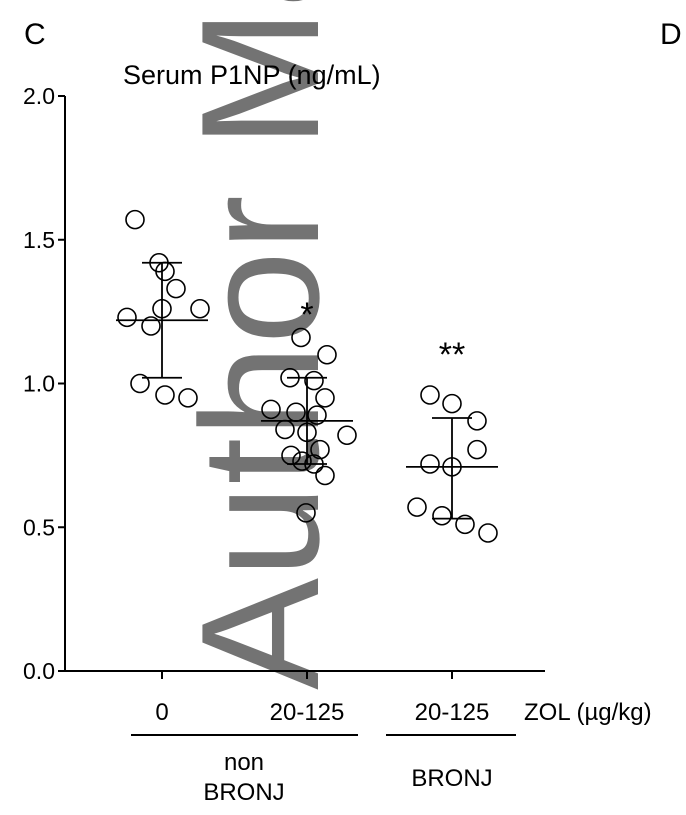 Image resolution: width=686 pixels, height=815 pixels. Describe the element at coordinates (39, 671) in the screenshot. I see `y-tick-label: 0.0` at that location.